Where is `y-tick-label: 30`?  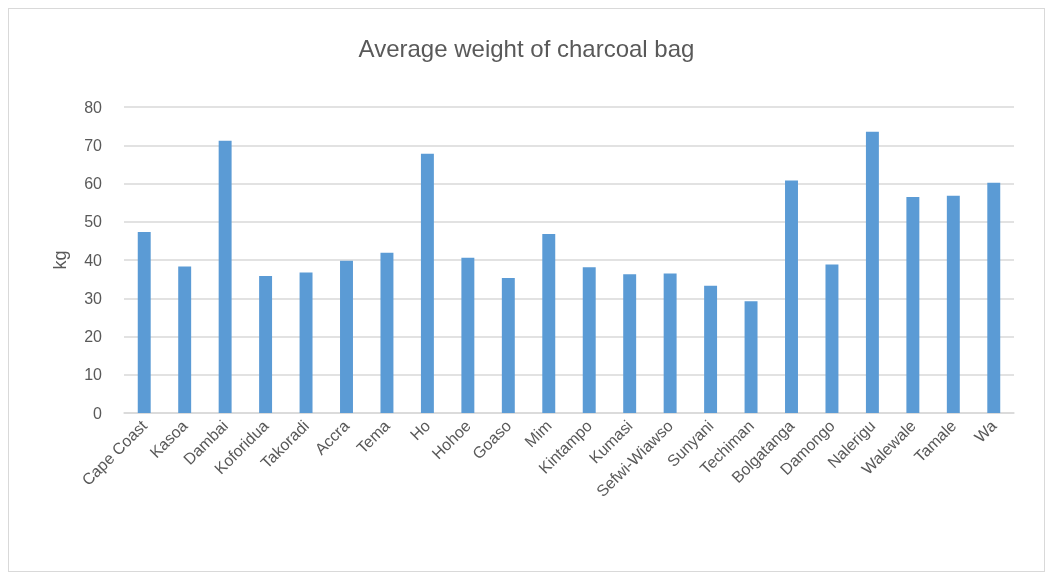 y-tick-label: 30 is located at coordinates (93, 298).